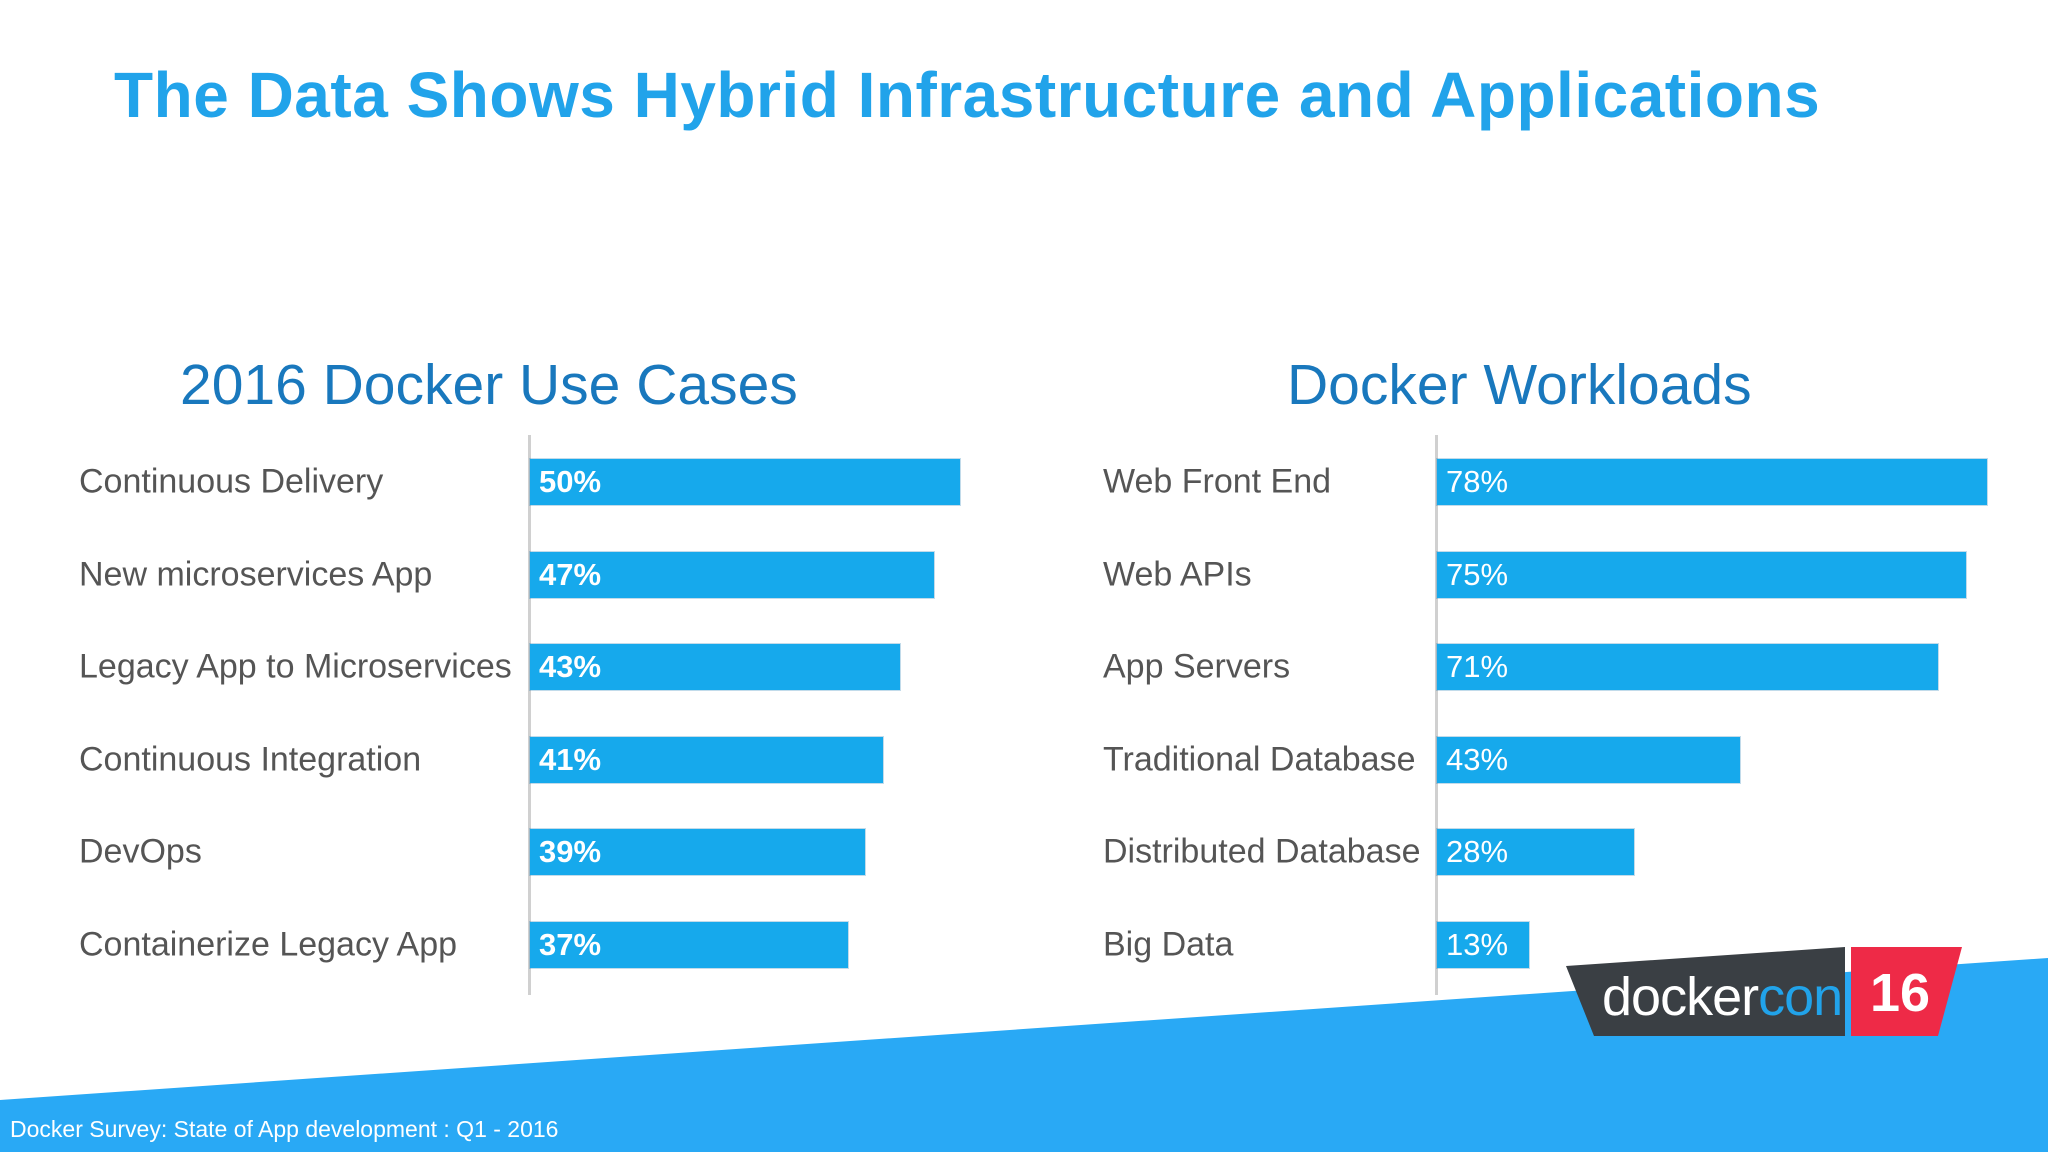  Describe the element at coordinates (489, 385) in the screenshot. I see `chart-title-use-cases: 2016 Docker Use Cases` at that location.